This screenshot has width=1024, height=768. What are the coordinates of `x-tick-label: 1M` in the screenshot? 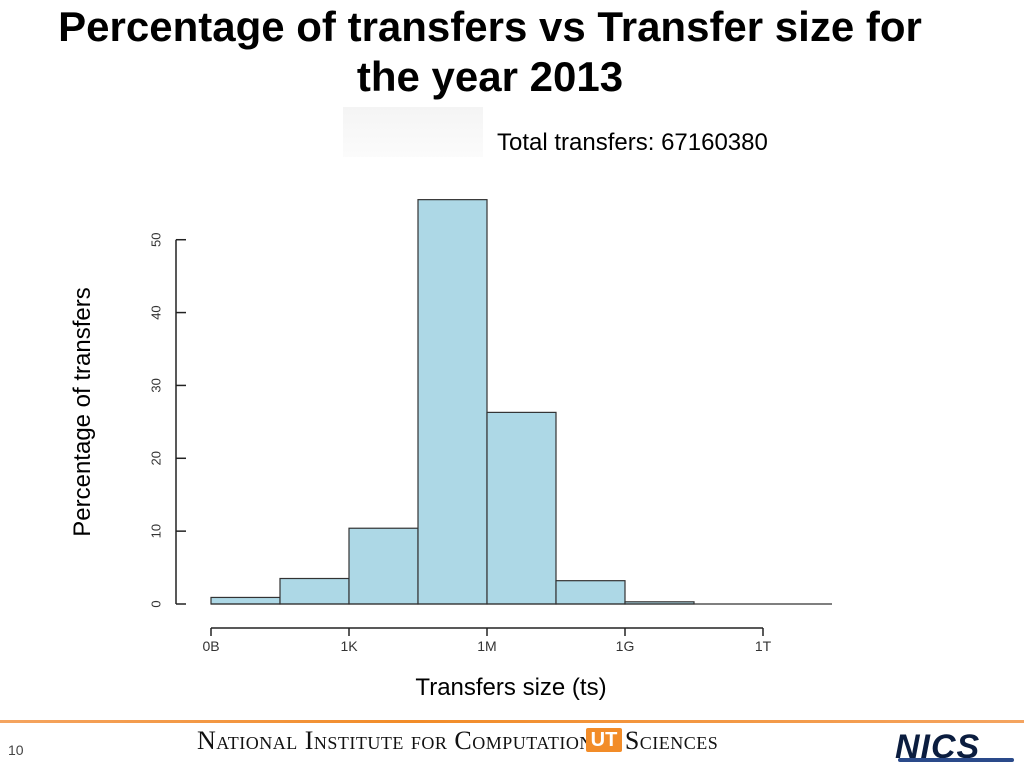 It's located at (486, 646).